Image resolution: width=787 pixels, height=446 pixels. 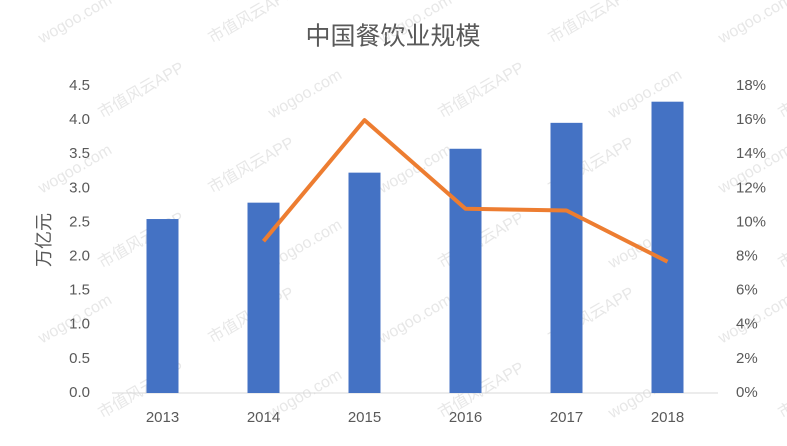 What do you see at coordinates (747, 256) in the screenshot?
I see `y2-tick-label: 8%` at bounding box center [747, 256].